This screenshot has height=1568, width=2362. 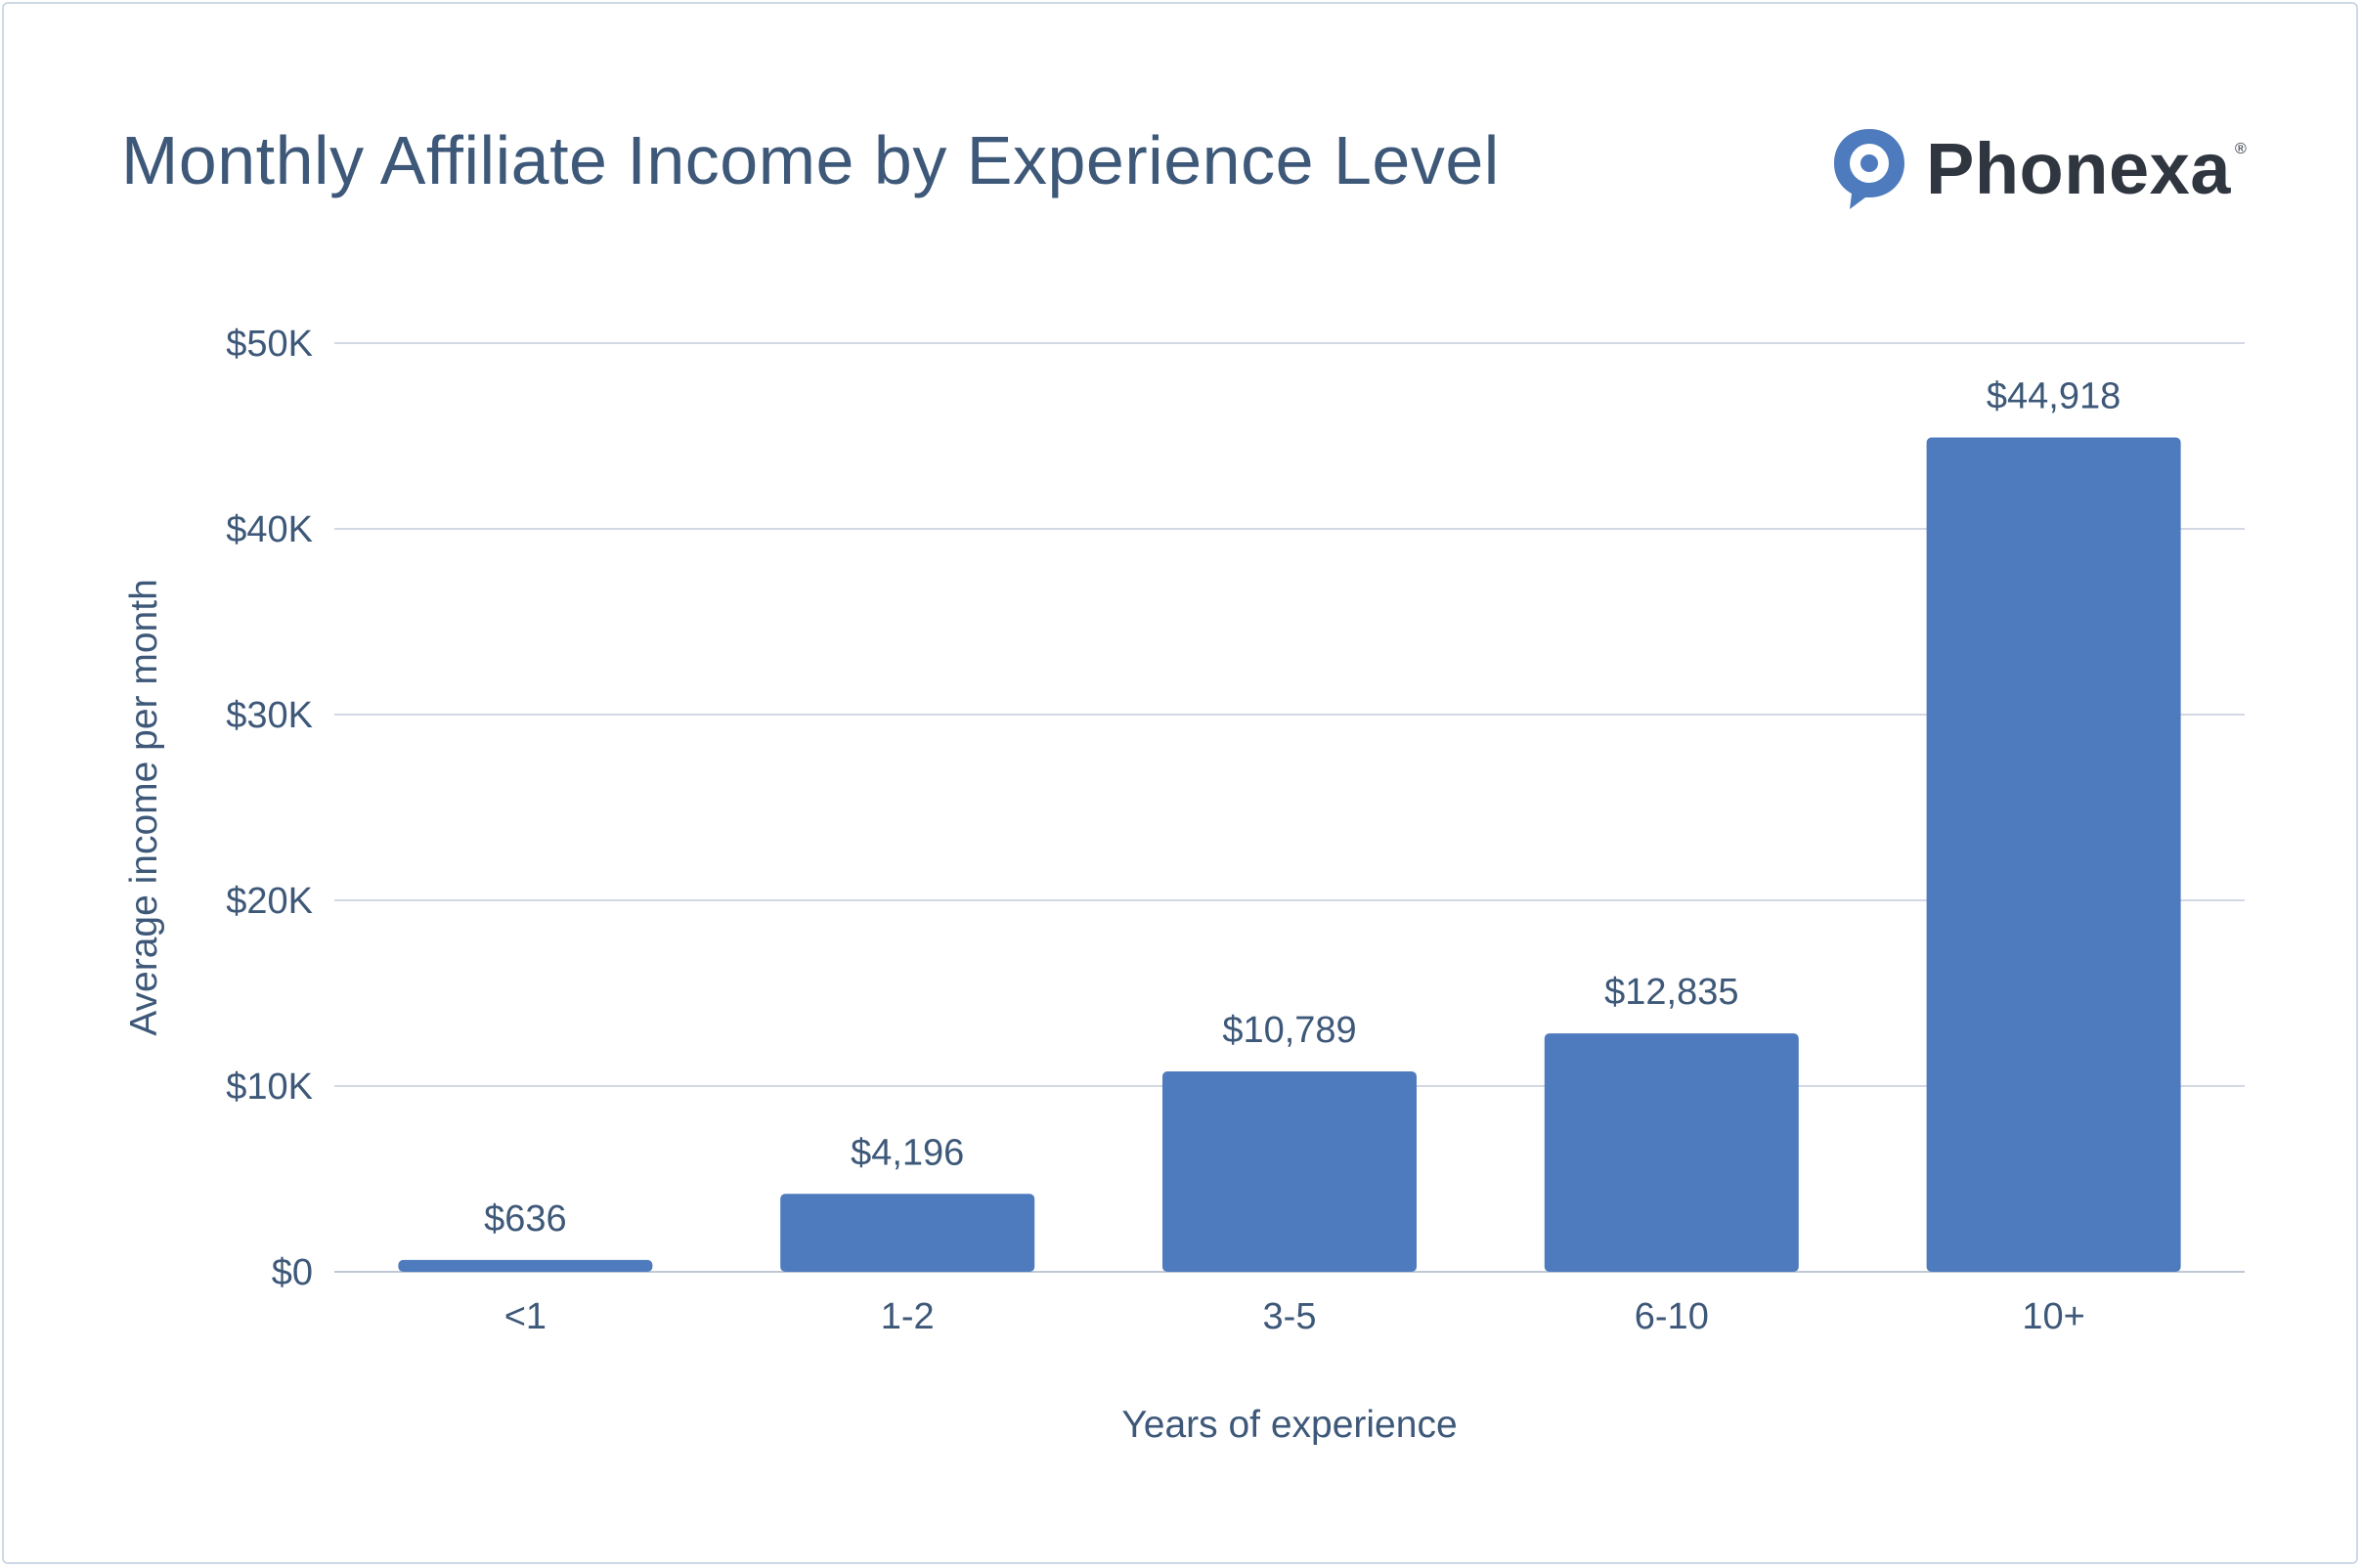 I want to click on y-tick-label: $0, so click(x=292, y=1272).